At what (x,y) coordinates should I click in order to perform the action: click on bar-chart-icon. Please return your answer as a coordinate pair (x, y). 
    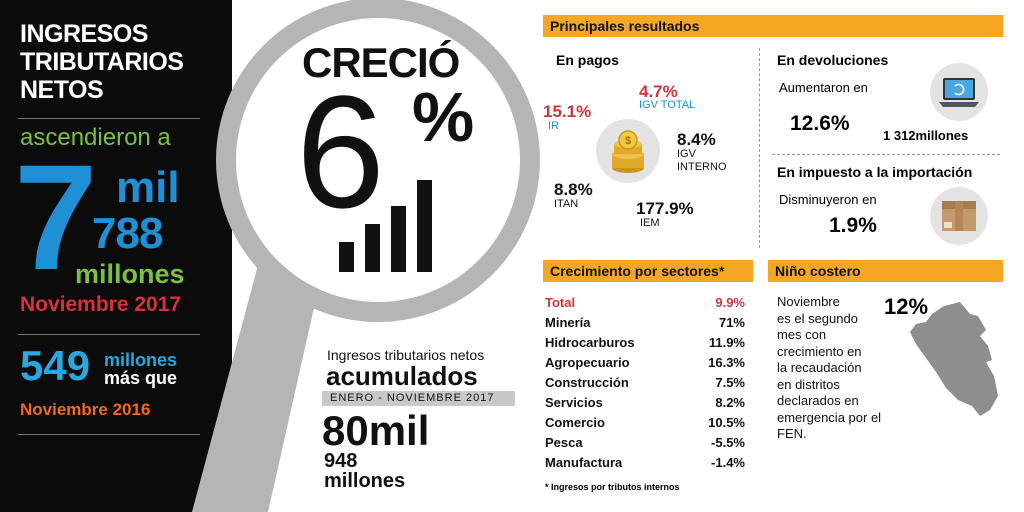
    Looking at the image, I should click on (385, 226).